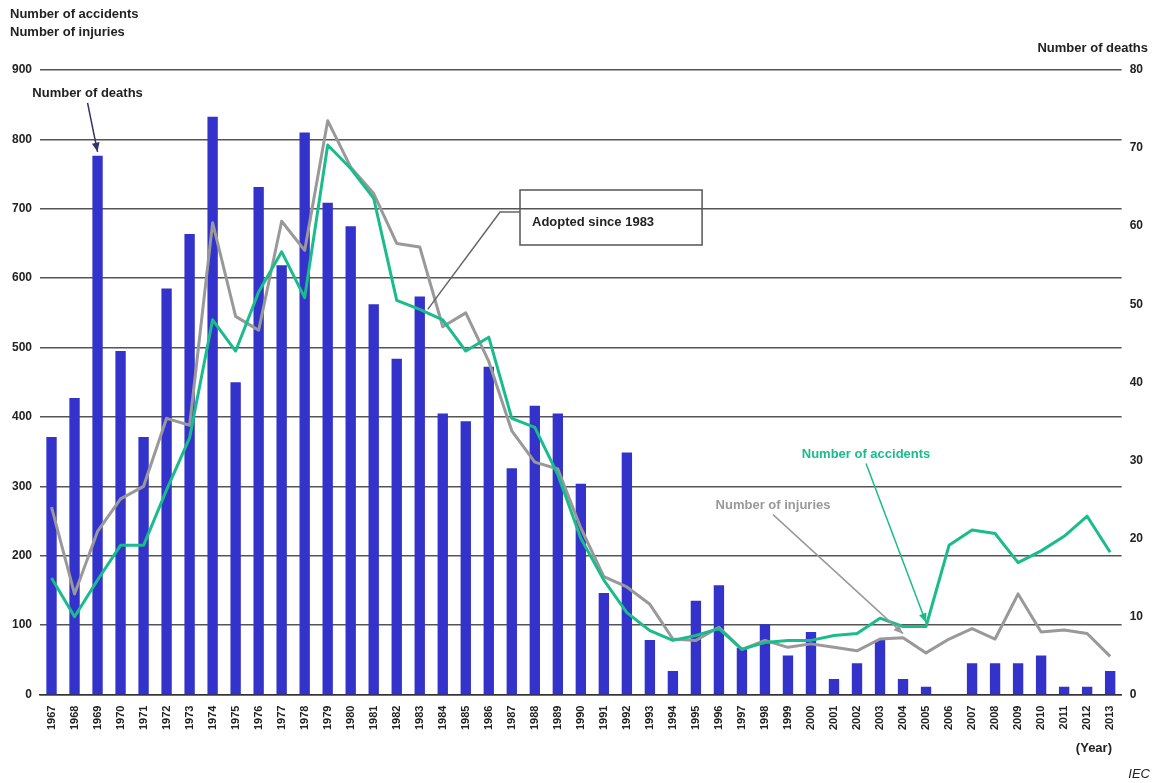 The width and height of the screenshot is (1159, 783). Describe the element at coordinates (487, 718) in the screenshot. I see `x-tick-label: 1986` at that location.